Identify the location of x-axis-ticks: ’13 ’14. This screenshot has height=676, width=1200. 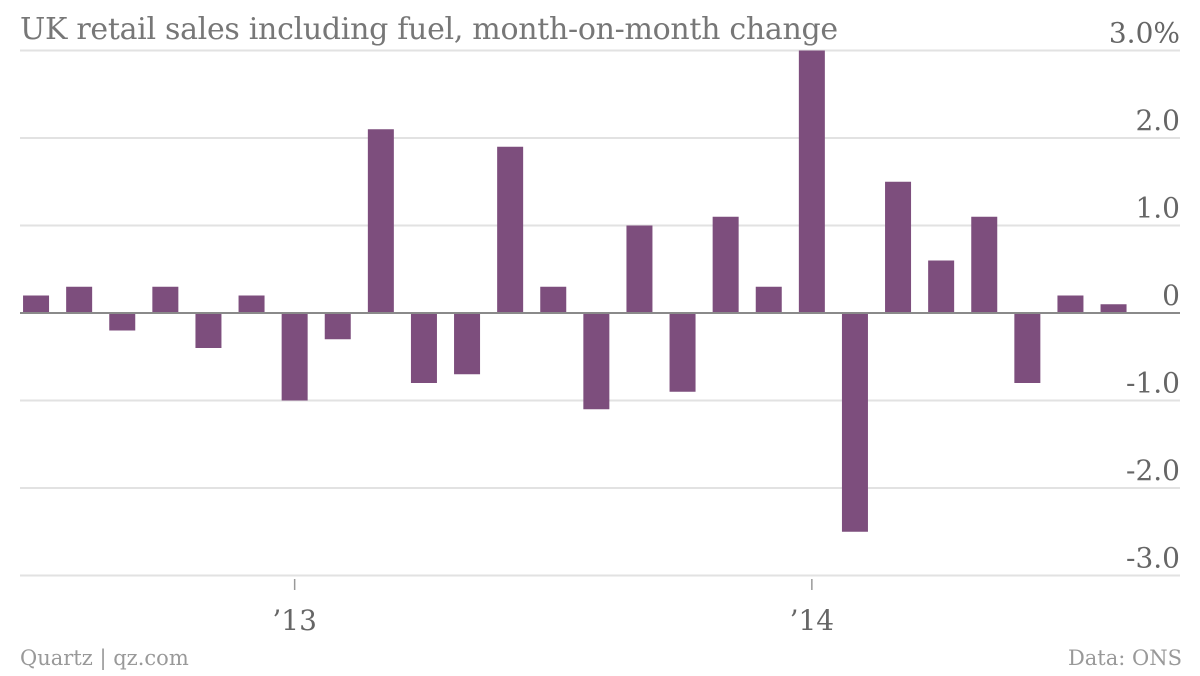
(553, 608).